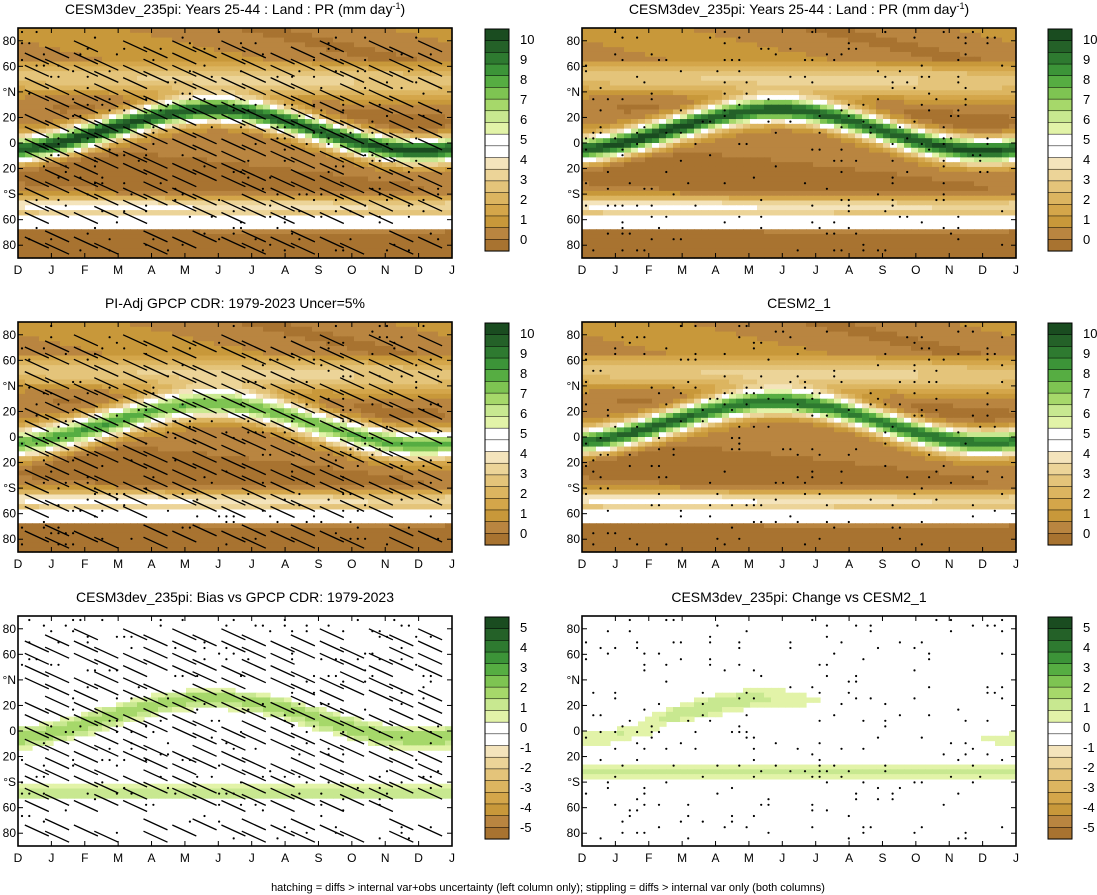 This screenshot has width=1097, height=895. What do you see at coordinates (10, 66) in the screenshot?
I see `y-tick-label: 60` at bounding box center [10, 66].